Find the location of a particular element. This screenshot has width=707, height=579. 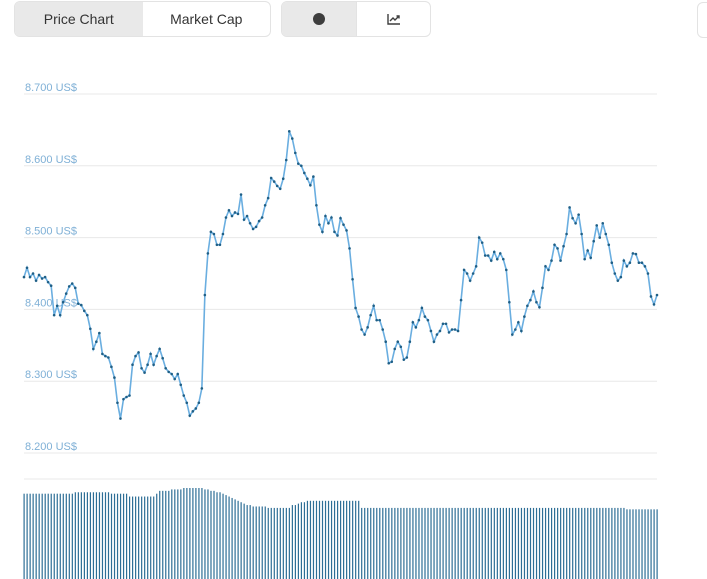

volume-bars is located at coordinates (340, 533).